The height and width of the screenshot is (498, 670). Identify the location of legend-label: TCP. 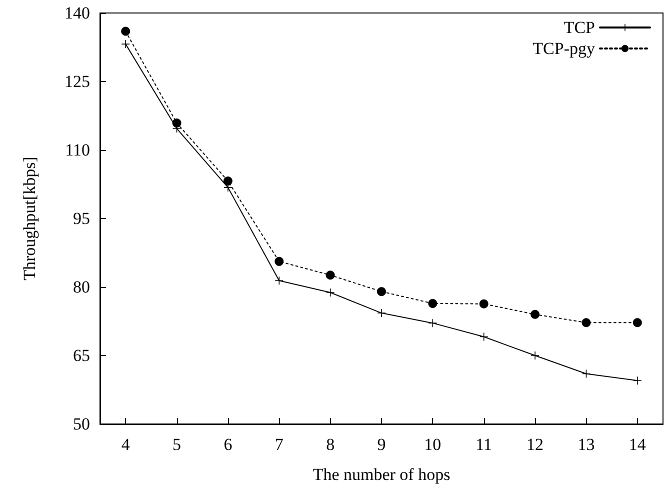
(579, 27).